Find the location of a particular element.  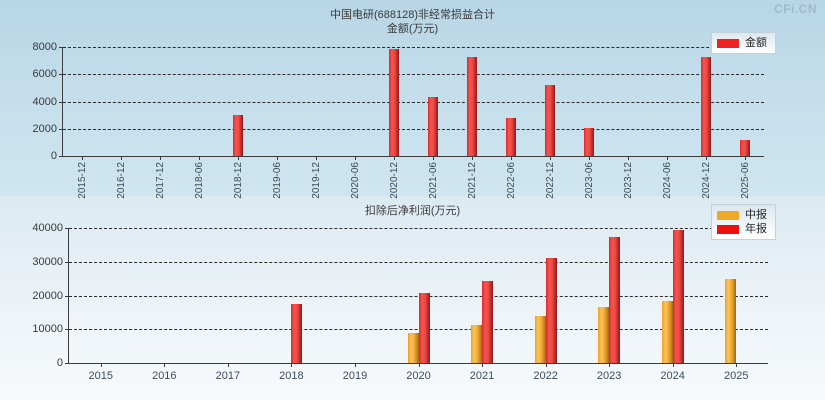

x-axis-tick-label: 2015 is located at coordinates (101, 376).